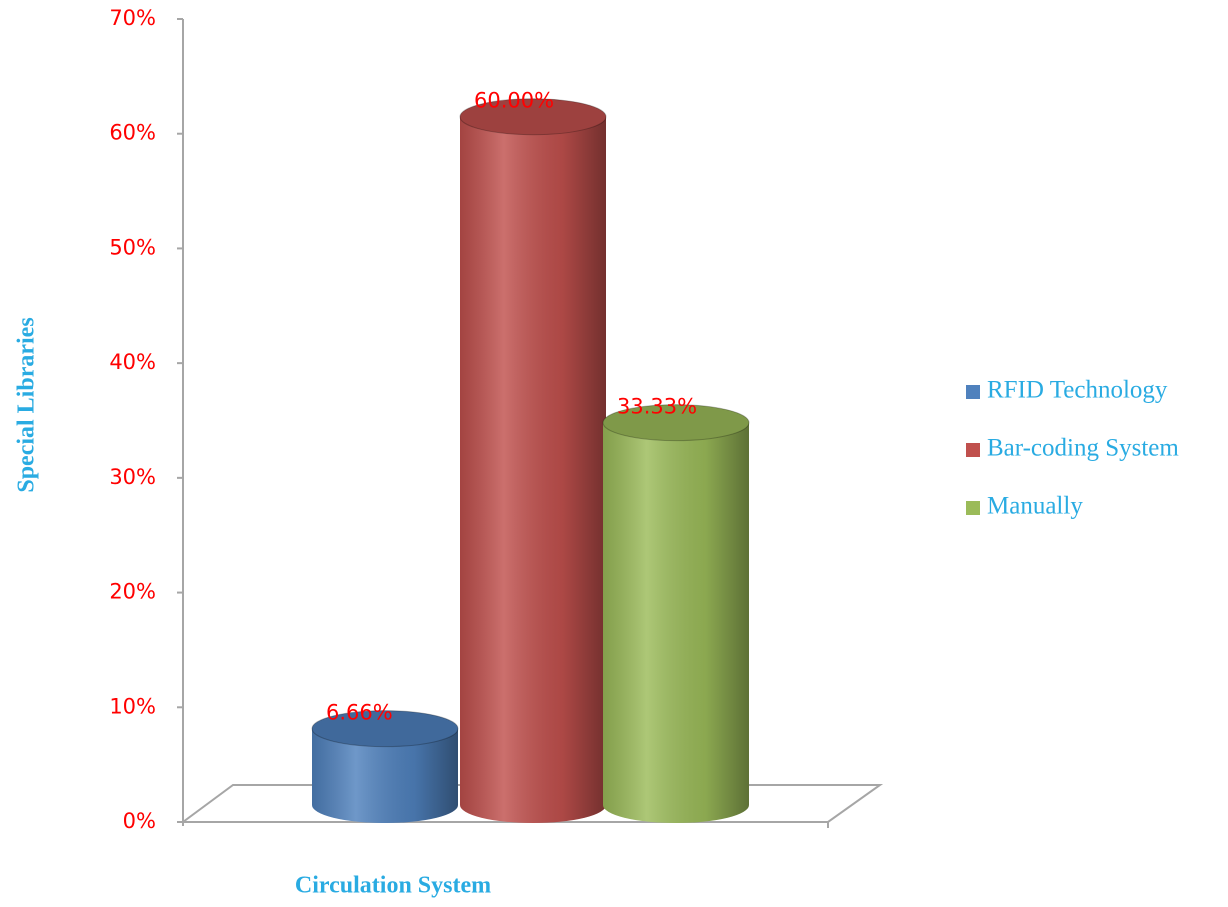  Describe the element at coordinates (139, 821) in the screenshot. I see `y-tick-label: 0%` at that location.